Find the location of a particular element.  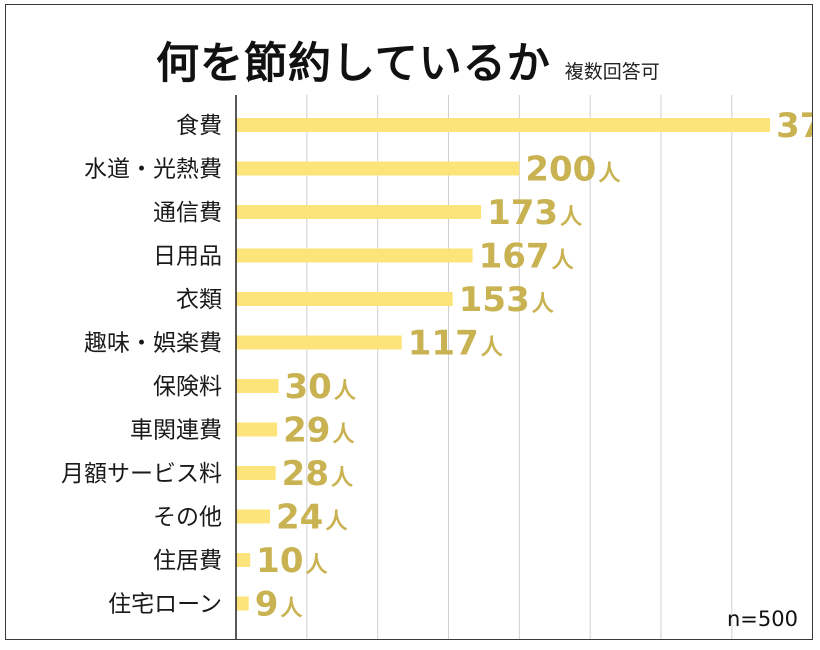

category-label: 住居費 is located at coordinates (187, 561).